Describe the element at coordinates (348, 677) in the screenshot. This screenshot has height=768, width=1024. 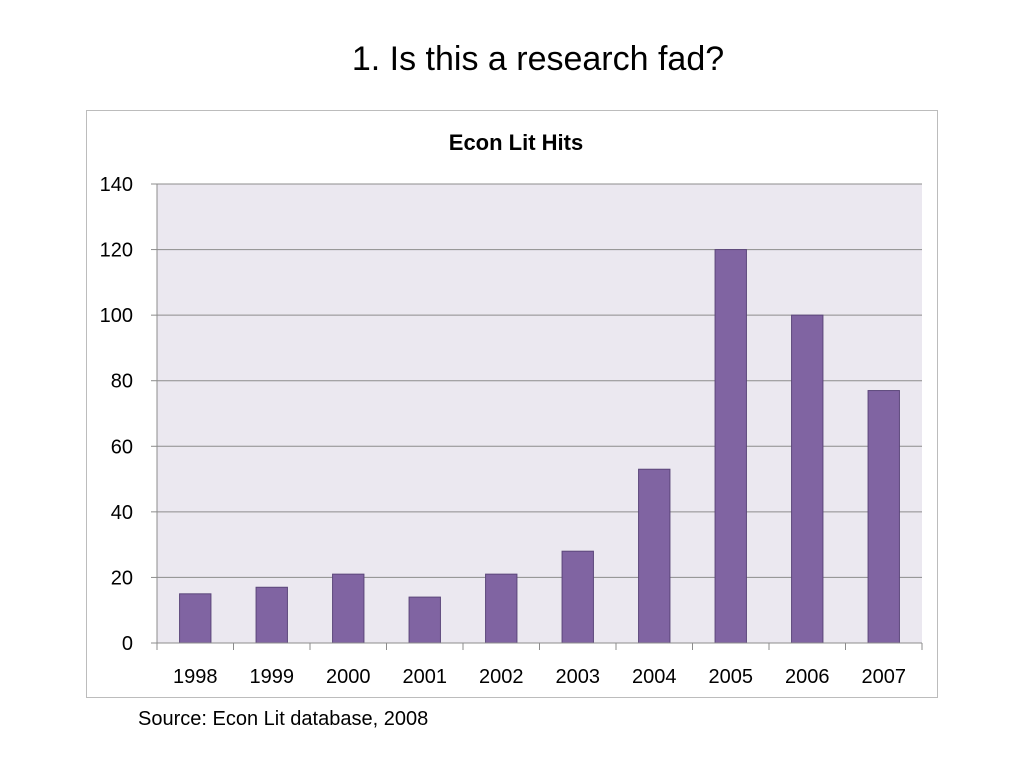
I see `x-tick-label: 2000` at that location.